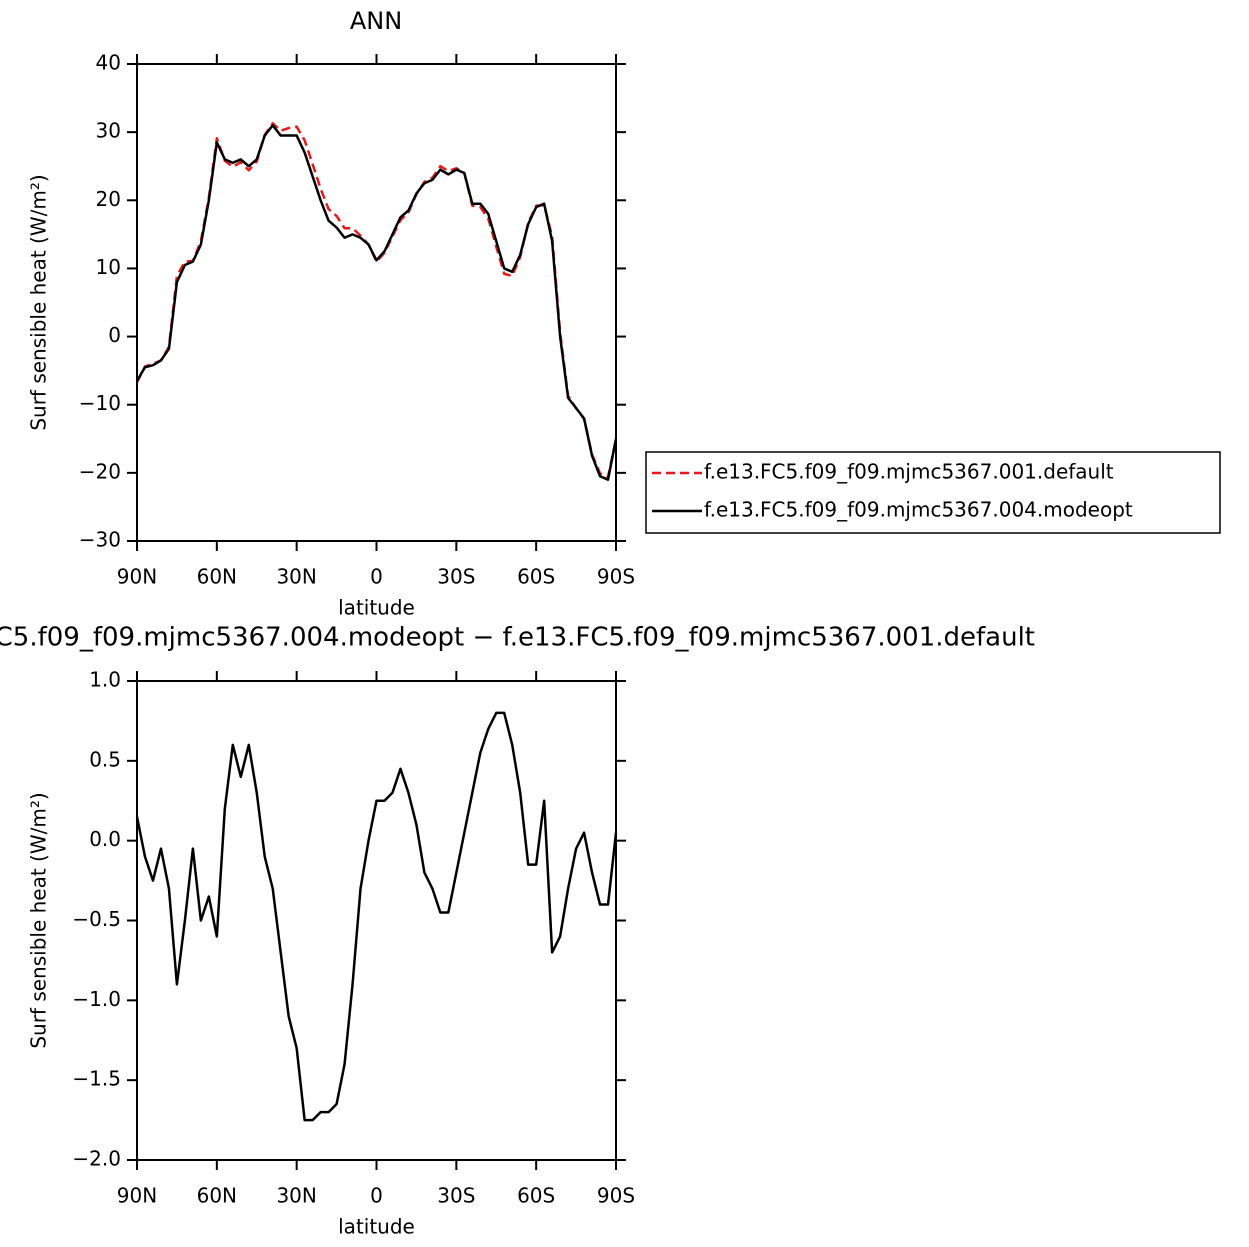 The image size is (1249, 1247). I want to click on y-tick-label: 0.5, so click(105, 759).